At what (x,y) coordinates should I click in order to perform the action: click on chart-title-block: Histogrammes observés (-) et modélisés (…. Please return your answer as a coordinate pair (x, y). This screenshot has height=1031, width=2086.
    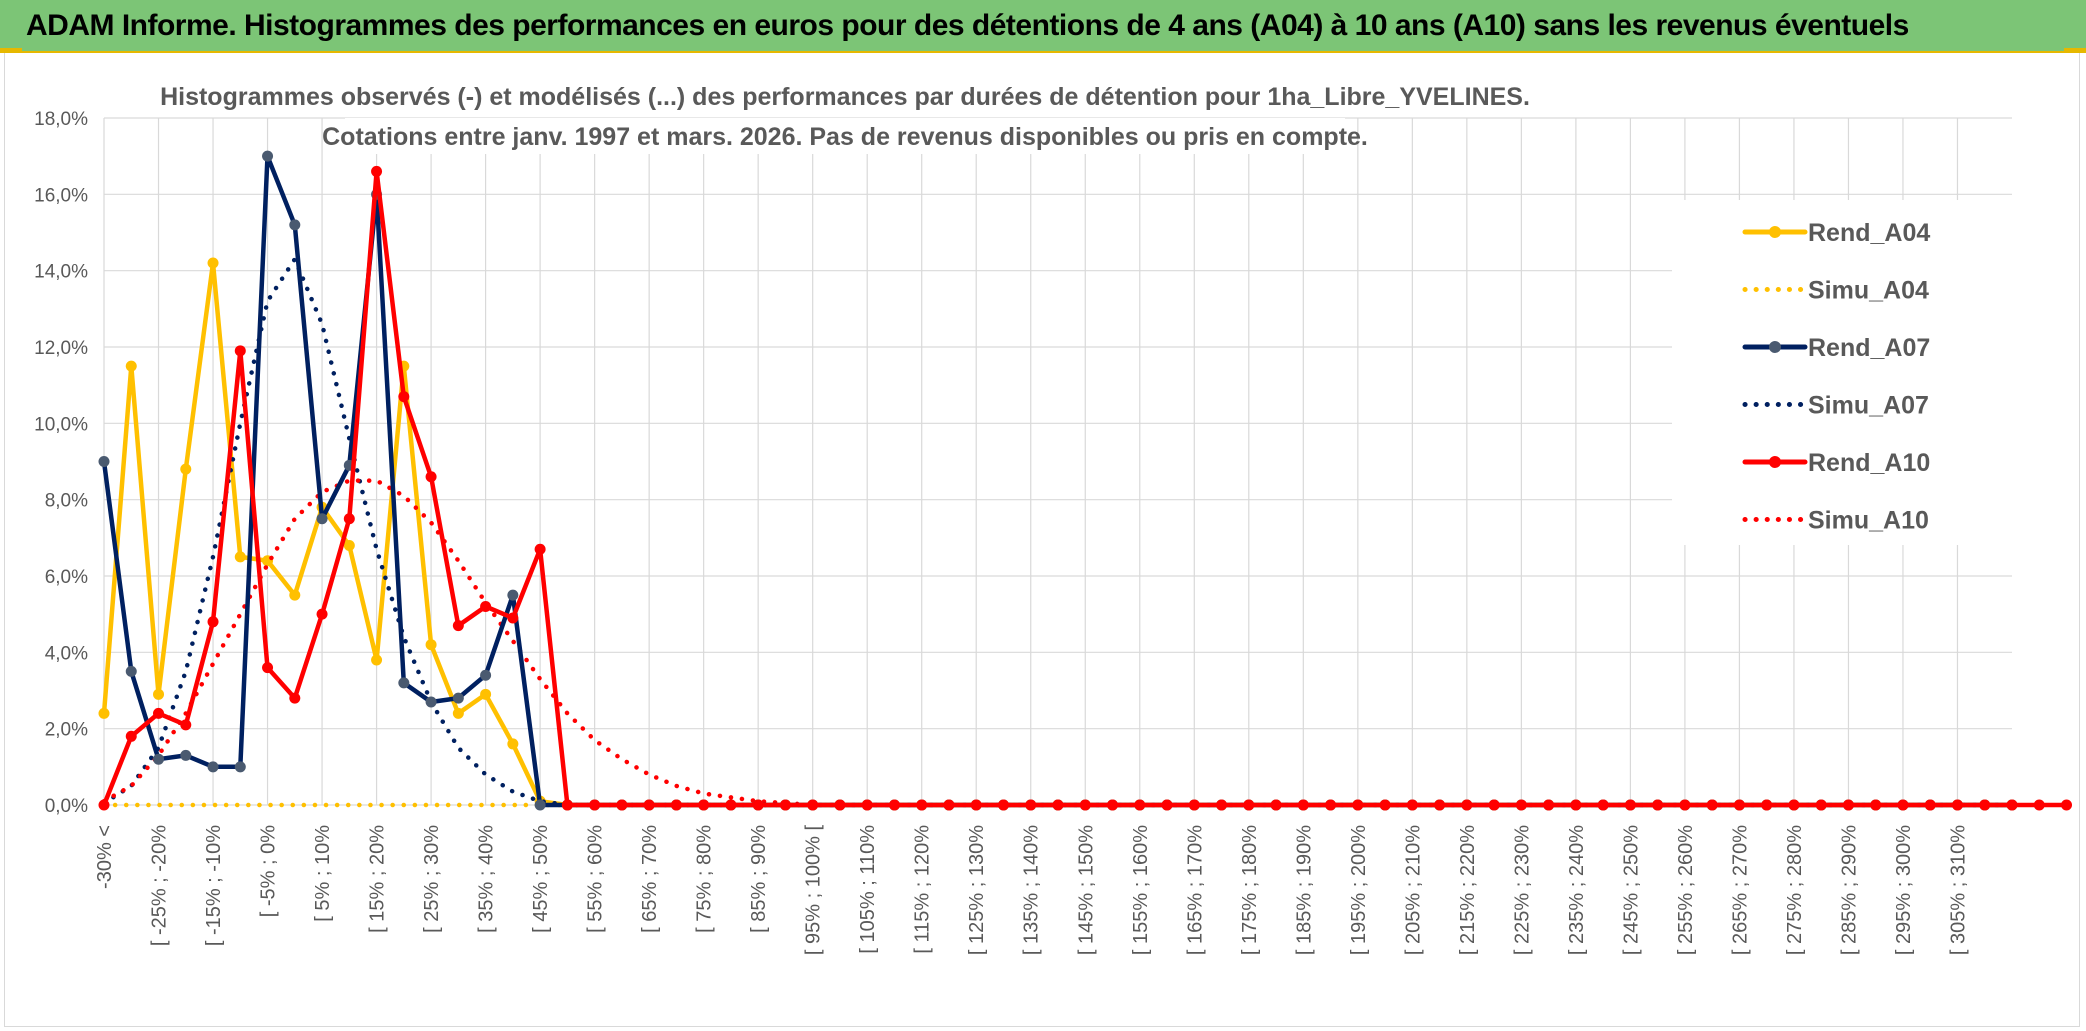
    Looking at the image, I should click on (845, 116).